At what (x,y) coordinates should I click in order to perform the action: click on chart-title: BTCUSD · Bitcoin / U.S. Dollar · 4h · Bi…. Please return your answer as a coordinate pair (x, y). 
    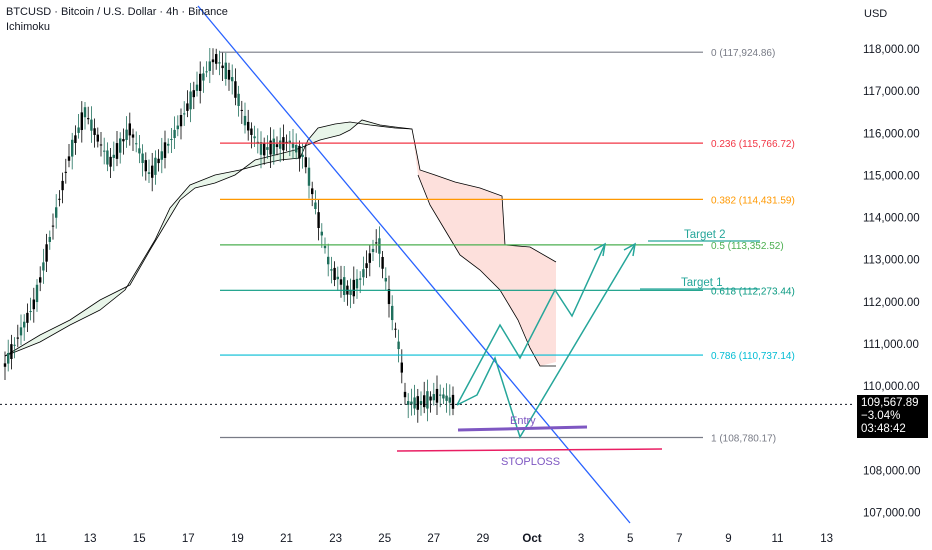
    Looking at the image, I should click on (117, 12).